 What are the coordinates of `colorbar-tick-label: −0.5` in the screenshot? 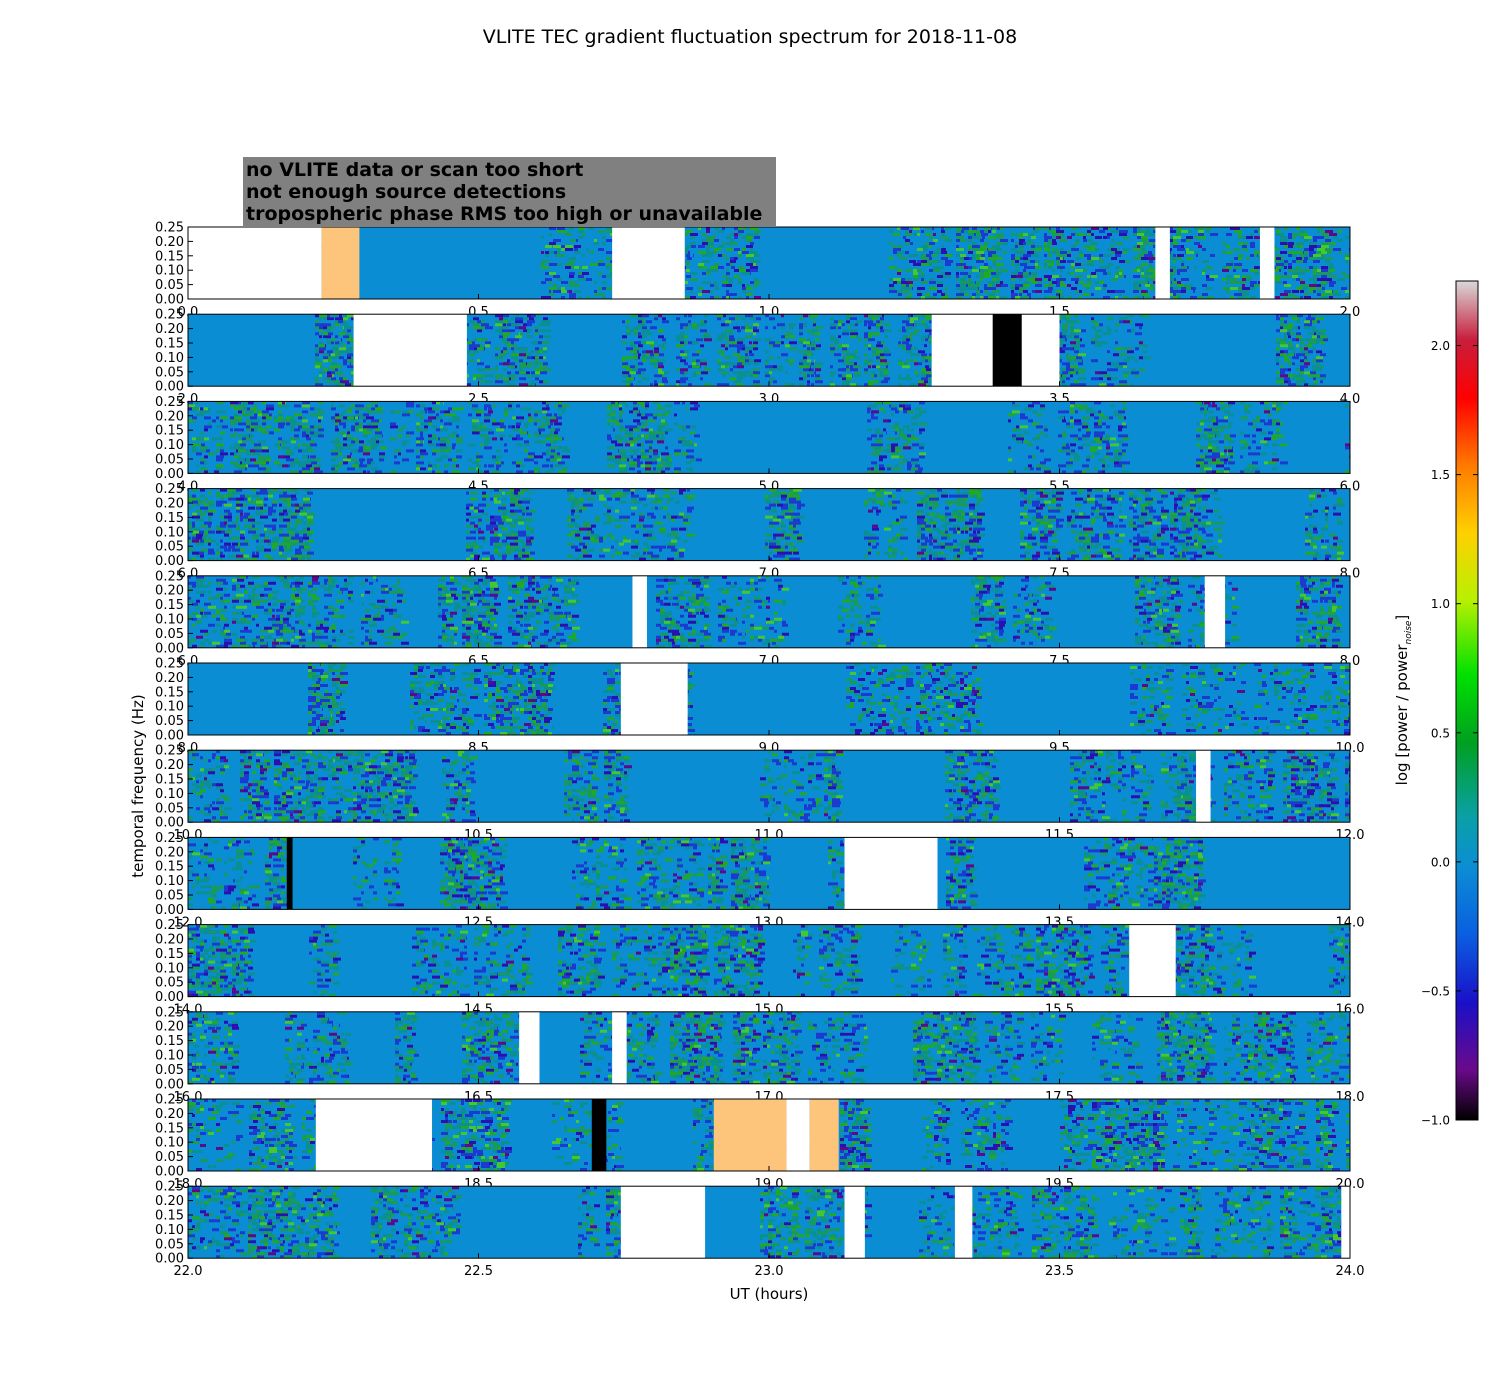 It's located at (1435, 991).